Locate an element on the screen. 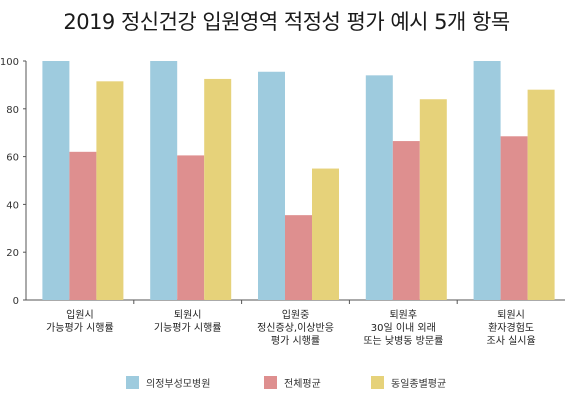 The image size is (573, 404). category-label: 평가 시행률 is located at coordinates (295, 341).